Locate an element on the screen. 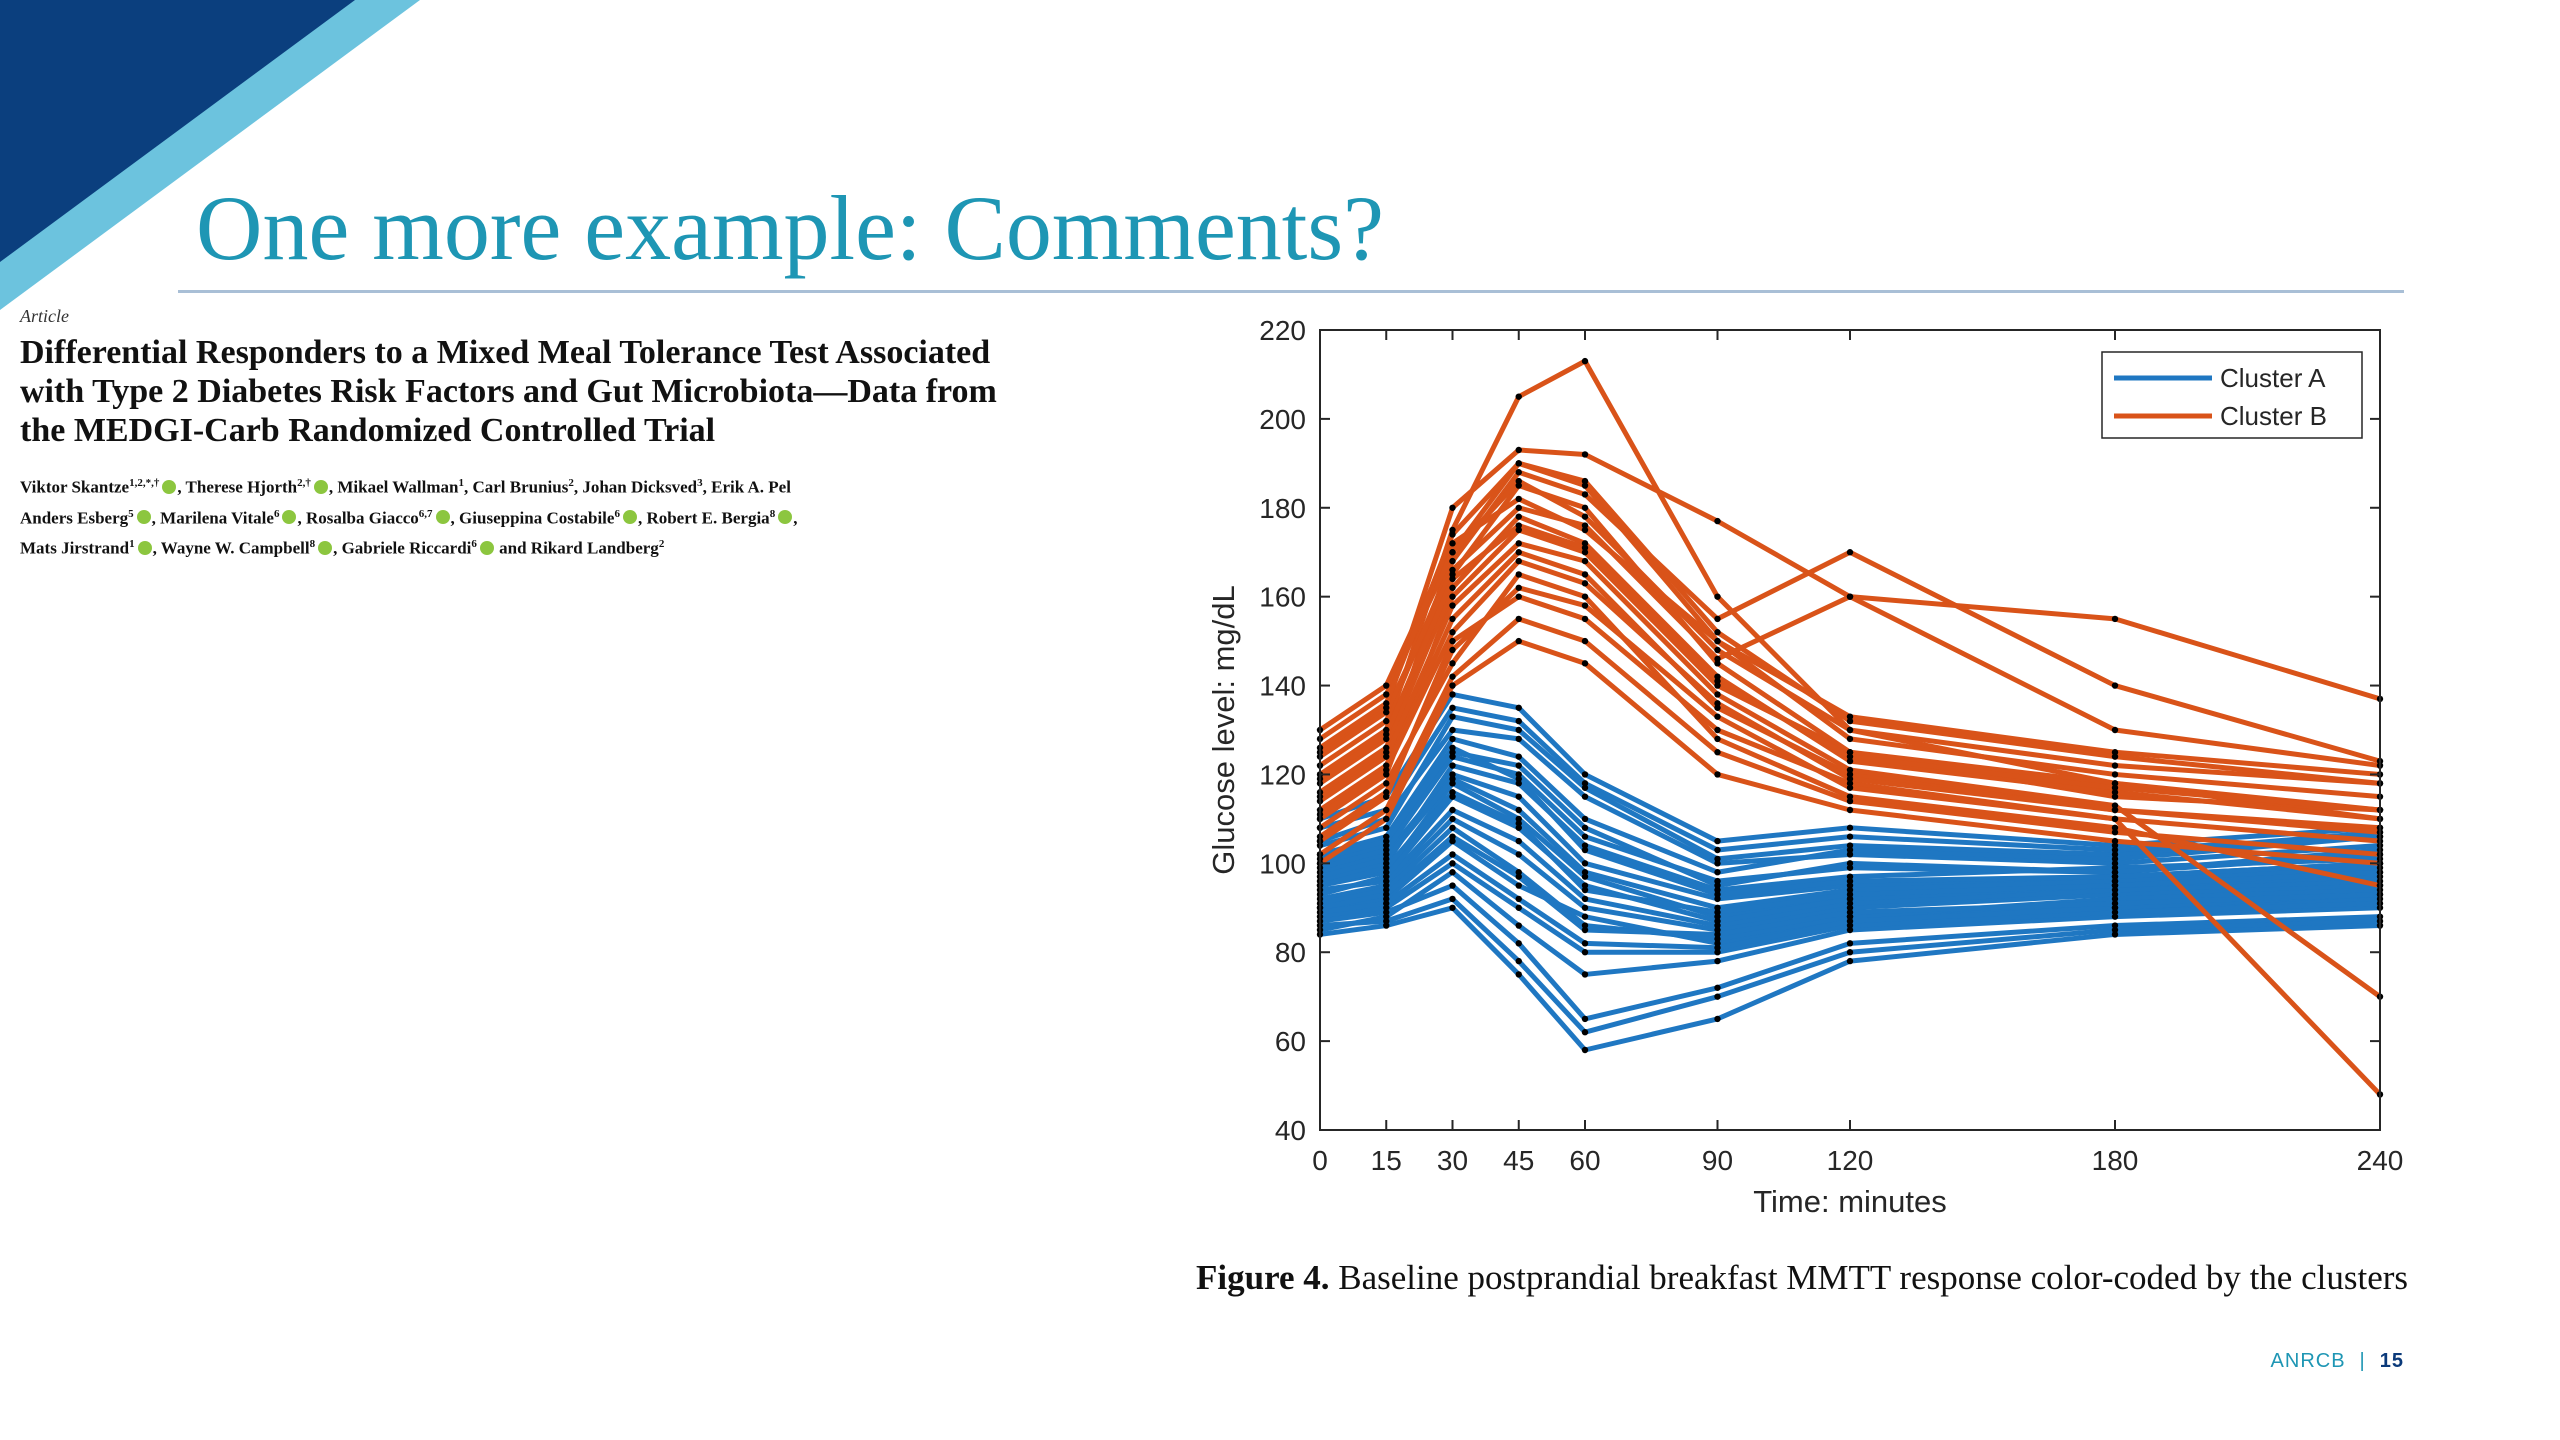  y-tick-label: 180 is located at coordinates (1282, 508).